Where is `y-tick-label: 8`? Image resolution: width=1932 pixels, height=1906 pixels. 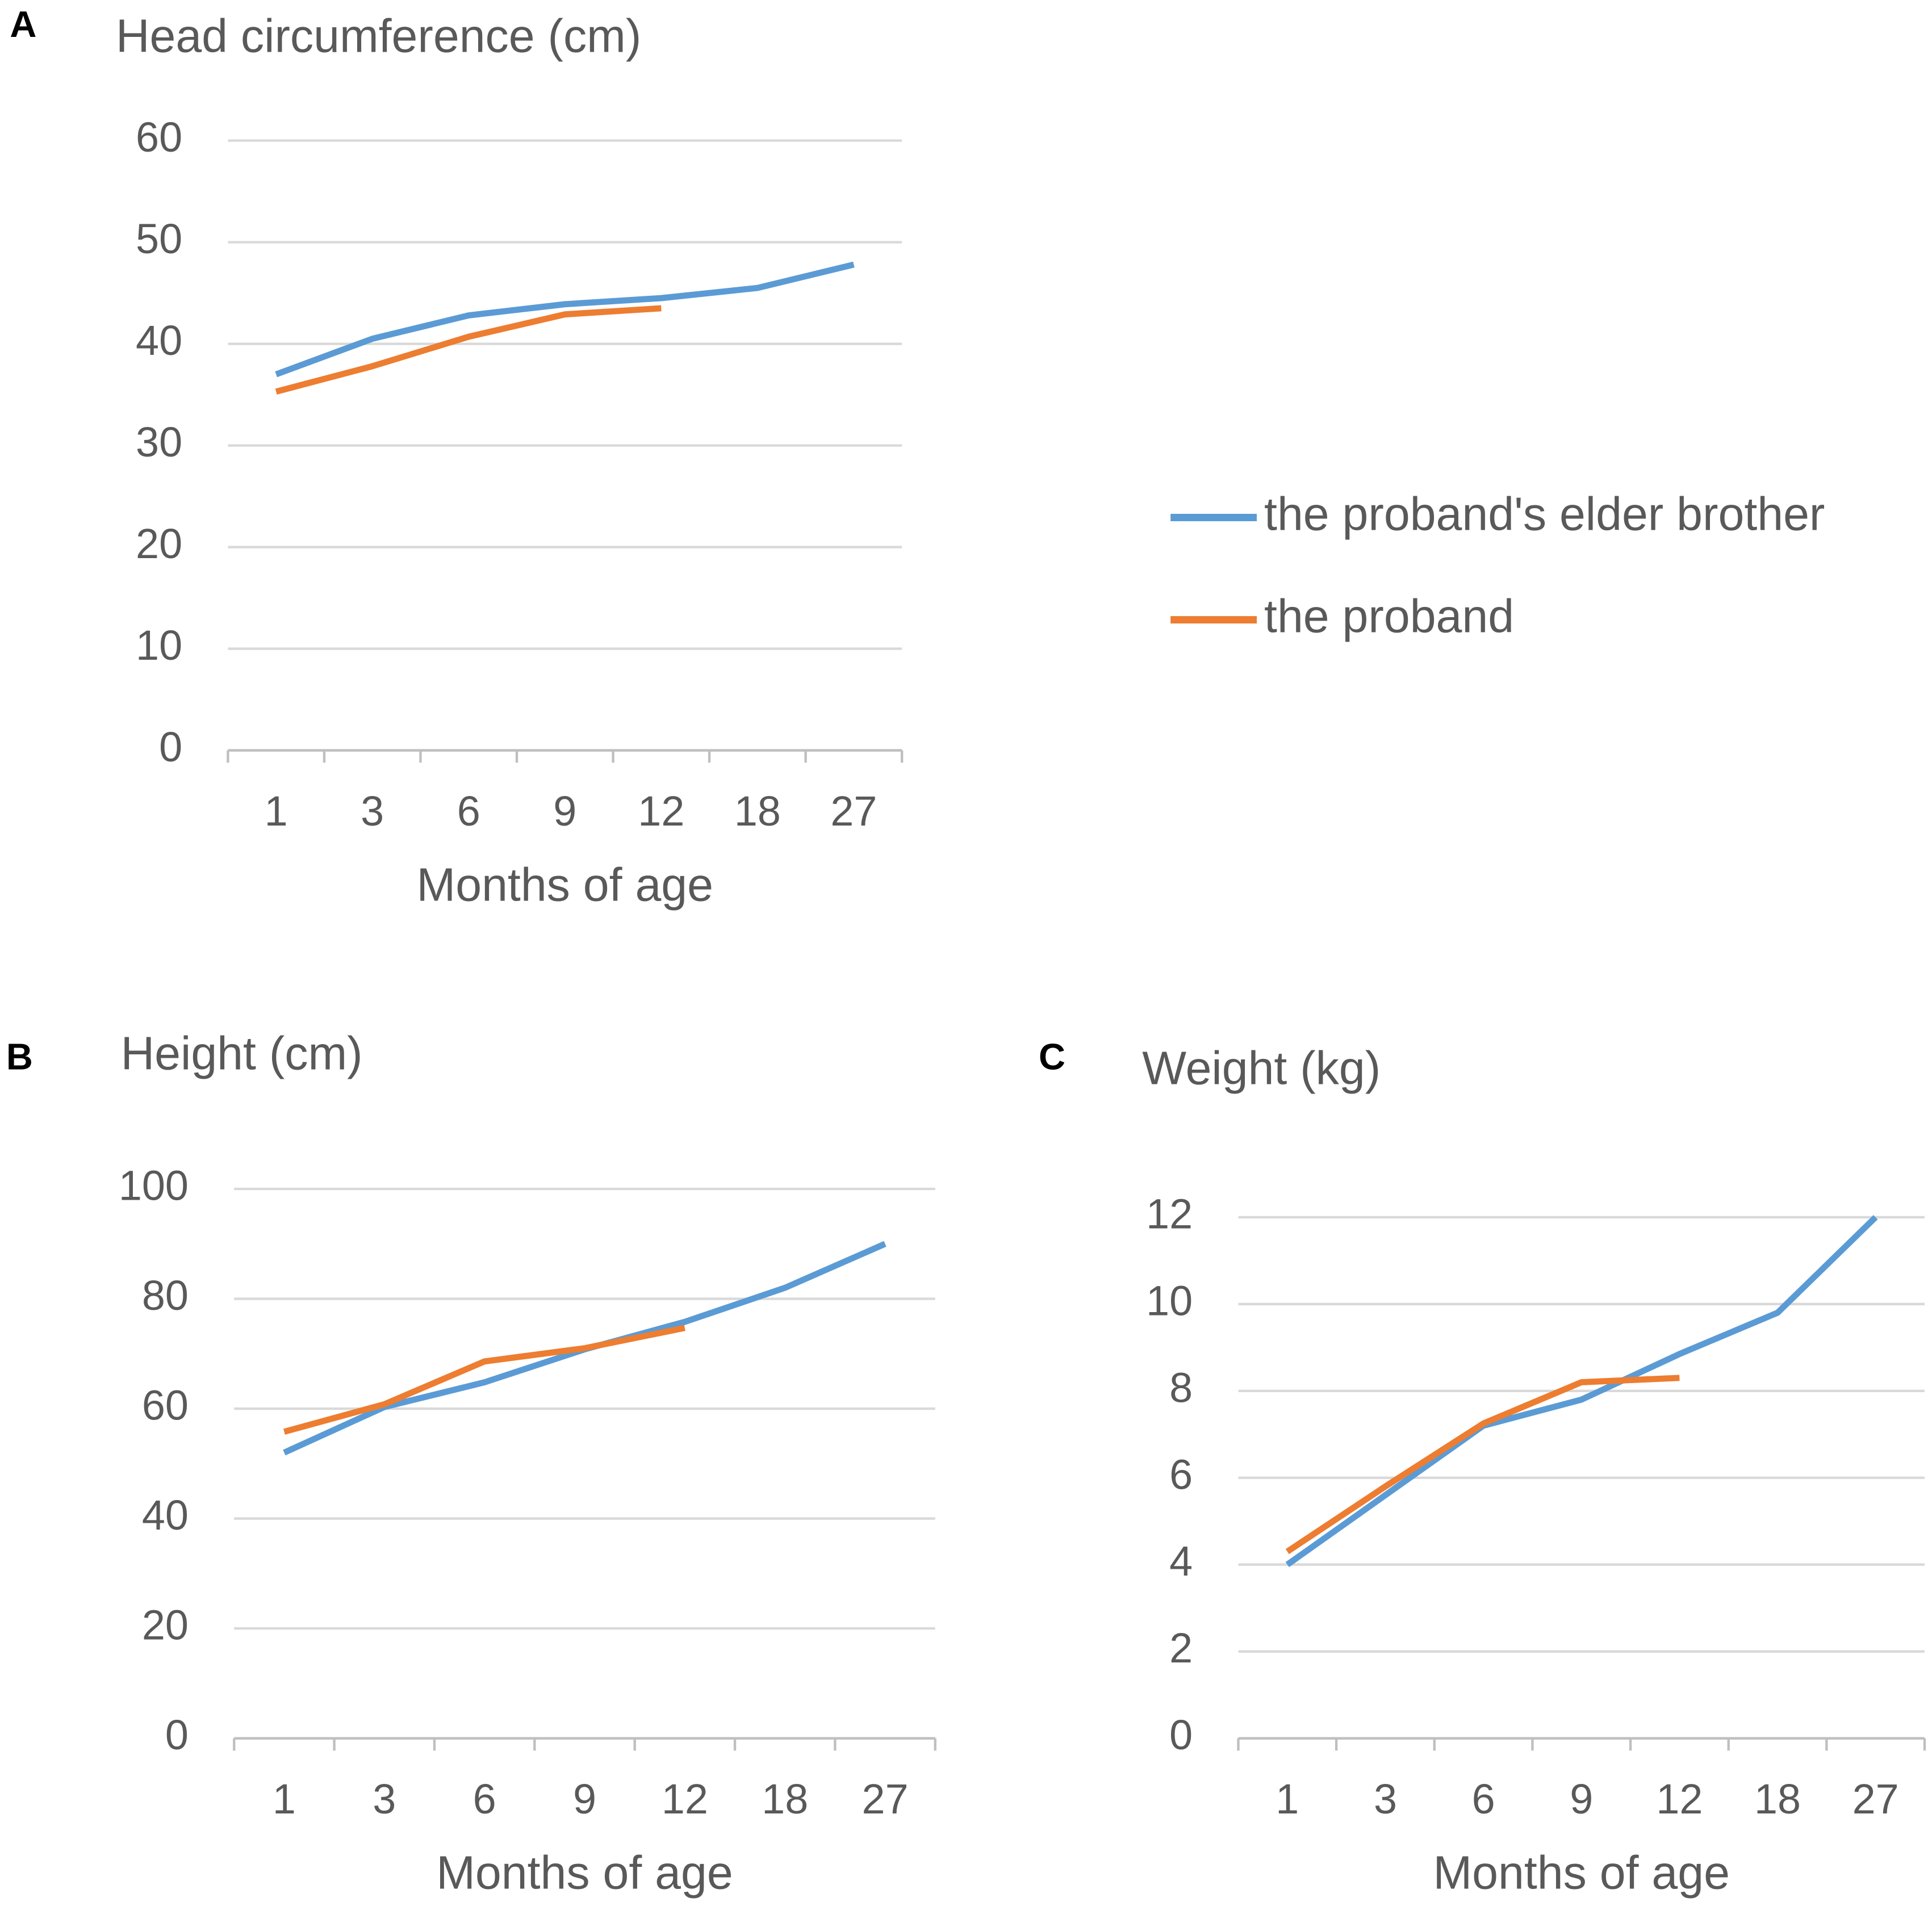
y-tick-label: 8 is located at coordinates (1181, 1387).